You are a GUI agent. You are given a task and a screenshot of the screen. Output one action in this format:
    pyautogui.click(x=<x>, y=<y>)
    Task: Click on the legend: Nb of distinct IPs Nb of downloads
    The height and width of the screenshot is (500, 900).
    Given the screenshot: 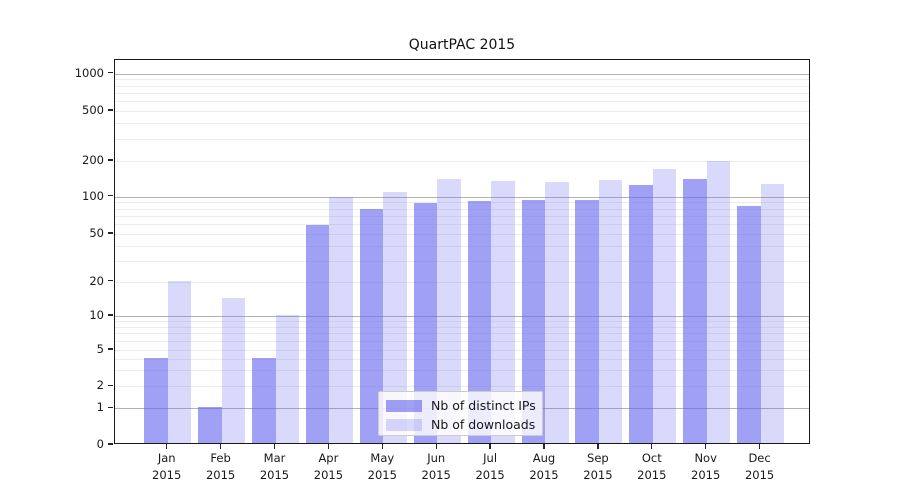 What is the action you would take?
    pyautogui.click(x=460, y=413)
    